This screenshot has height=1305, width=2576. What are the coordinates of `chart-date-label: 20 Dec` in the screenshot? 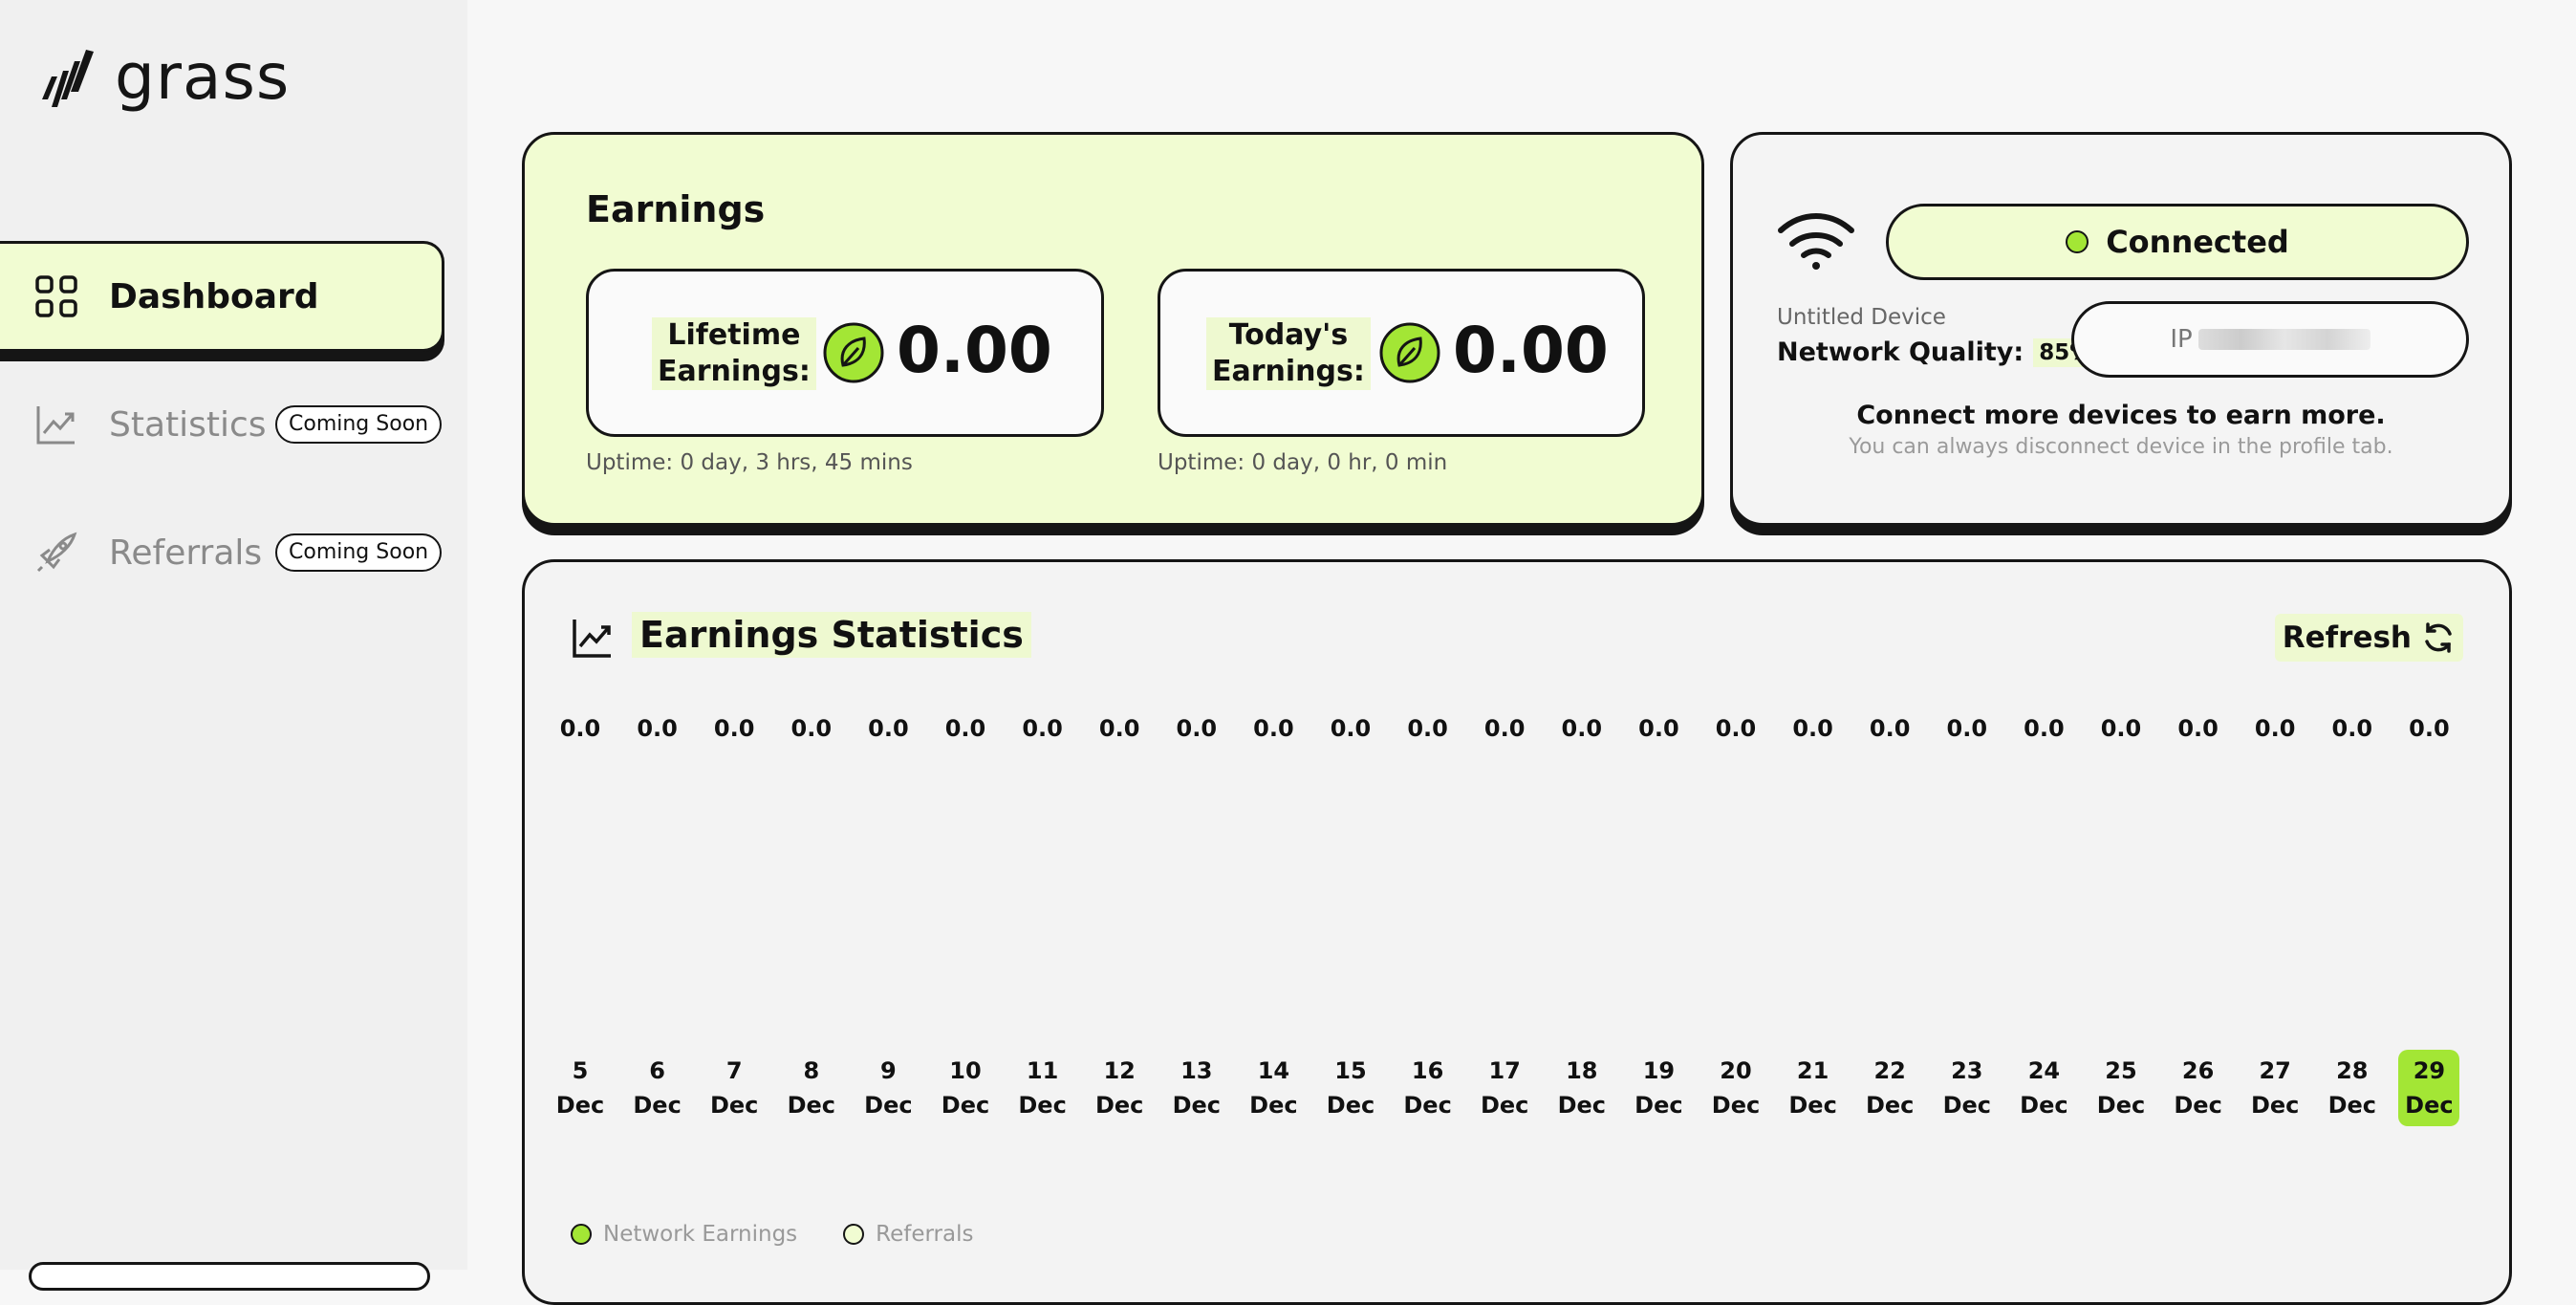 It's located at (1736, 1088).